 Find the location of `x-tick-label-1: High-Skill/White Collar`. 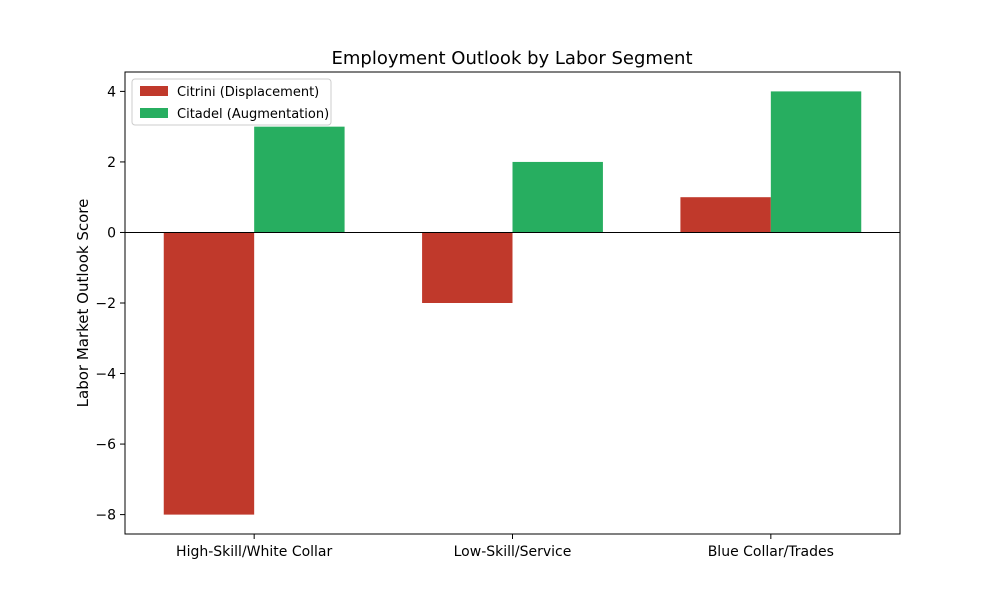

x-tick-label-1: High-Skill/White Collar is located at coordinates (254, 552).